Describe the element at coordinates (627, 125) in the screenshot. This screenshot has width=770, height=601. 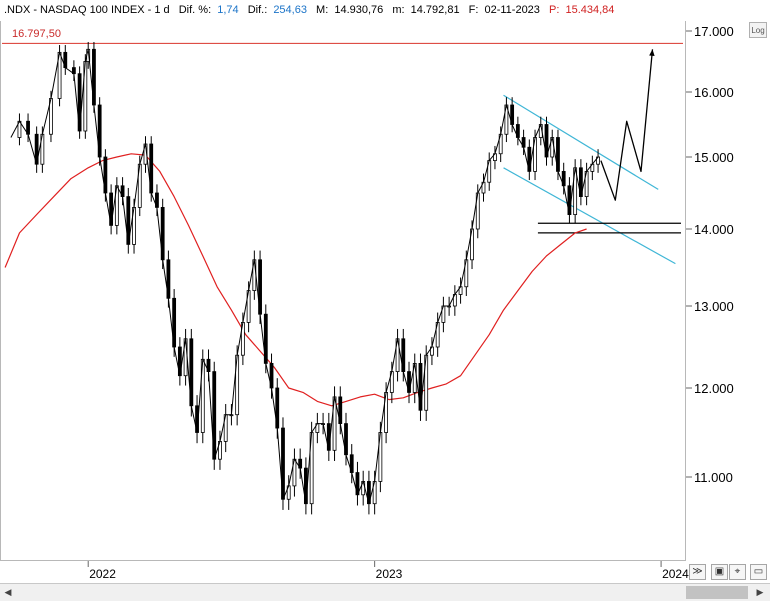
I see `projection-path` at that location.